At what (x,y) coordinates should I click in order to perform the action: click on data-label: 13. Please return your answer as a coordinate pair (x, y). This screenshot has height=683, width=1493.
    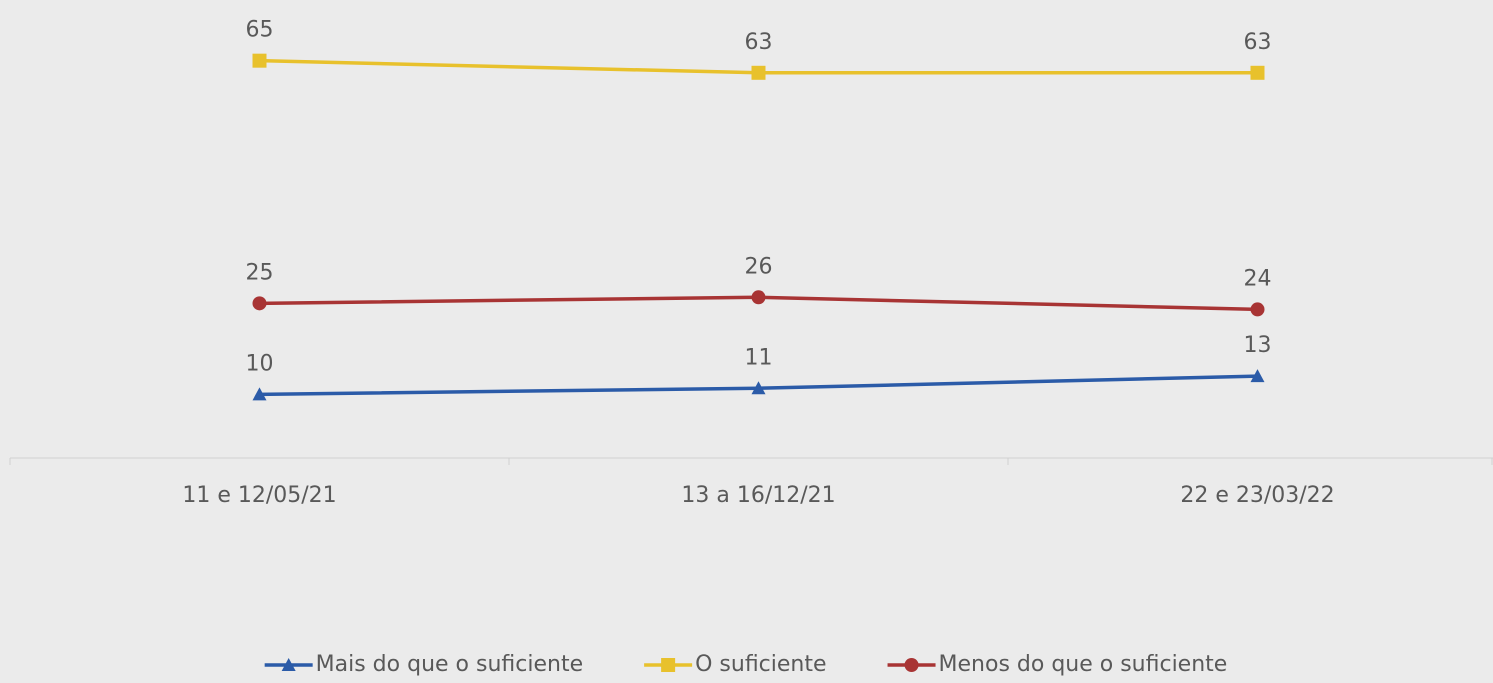
    Looking at the image, I should click on (1258, 345).